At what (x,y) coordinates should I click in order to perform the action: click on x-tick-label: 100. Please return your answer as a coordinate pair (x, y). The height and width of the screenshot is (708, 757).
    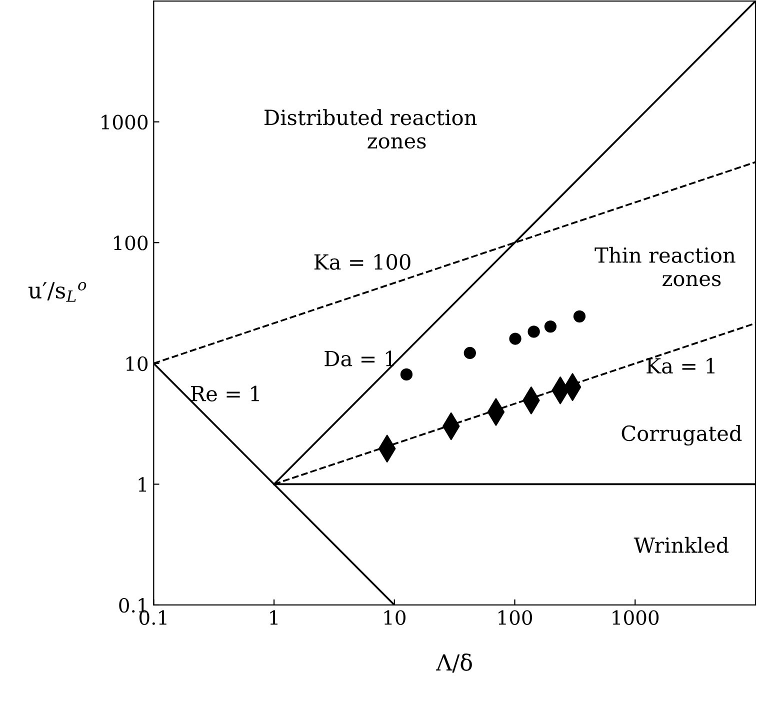
    Looking at the image, I should click on (515, 617).